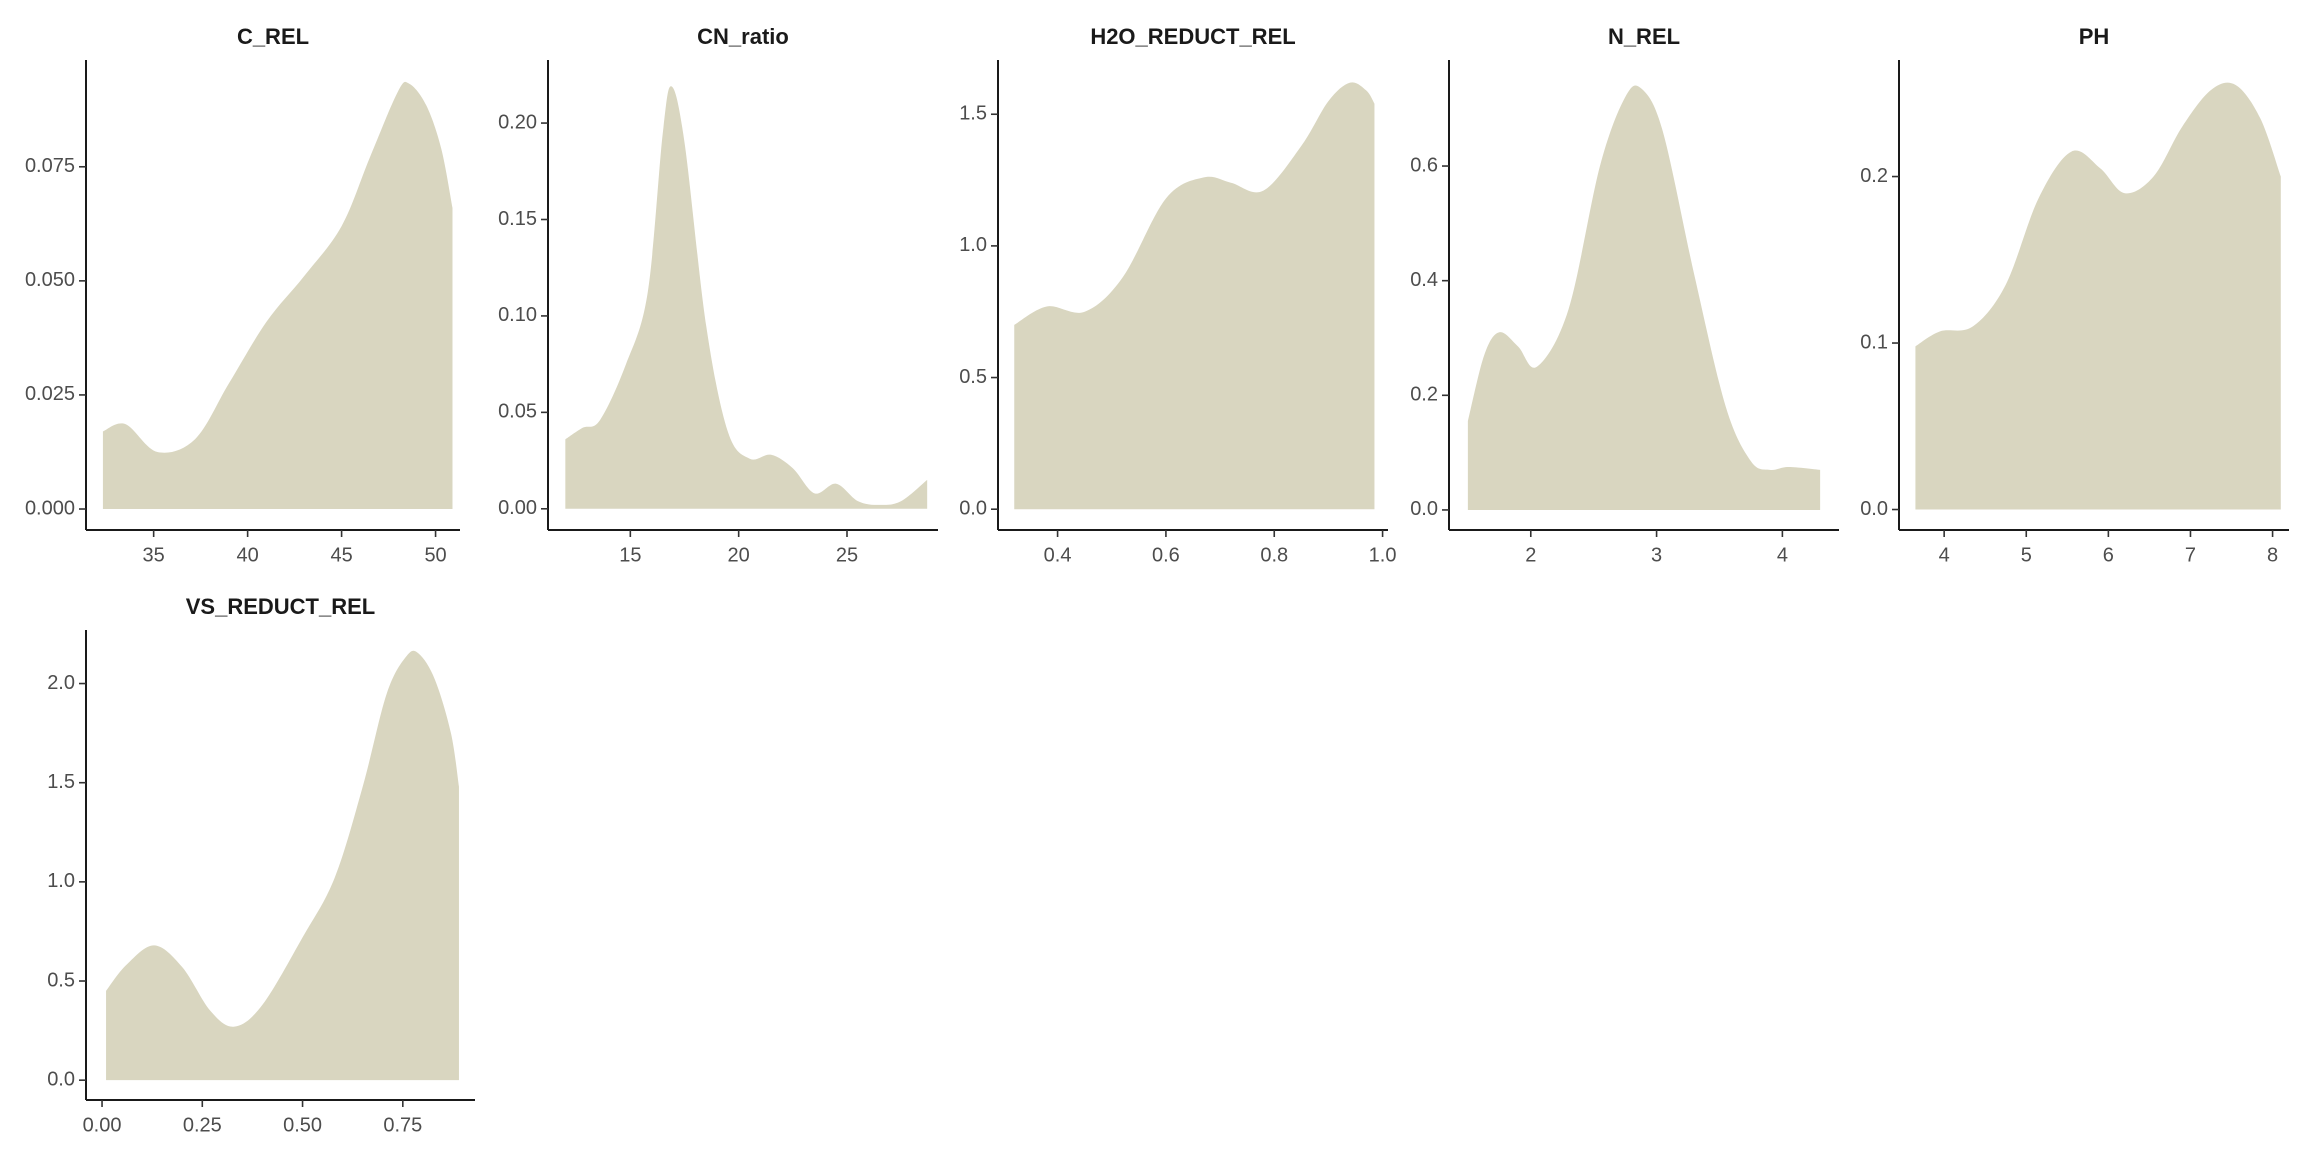 This screenshot has height=1152, width=2304. I want to click on panel-title: C_REL, so click(273, 36).